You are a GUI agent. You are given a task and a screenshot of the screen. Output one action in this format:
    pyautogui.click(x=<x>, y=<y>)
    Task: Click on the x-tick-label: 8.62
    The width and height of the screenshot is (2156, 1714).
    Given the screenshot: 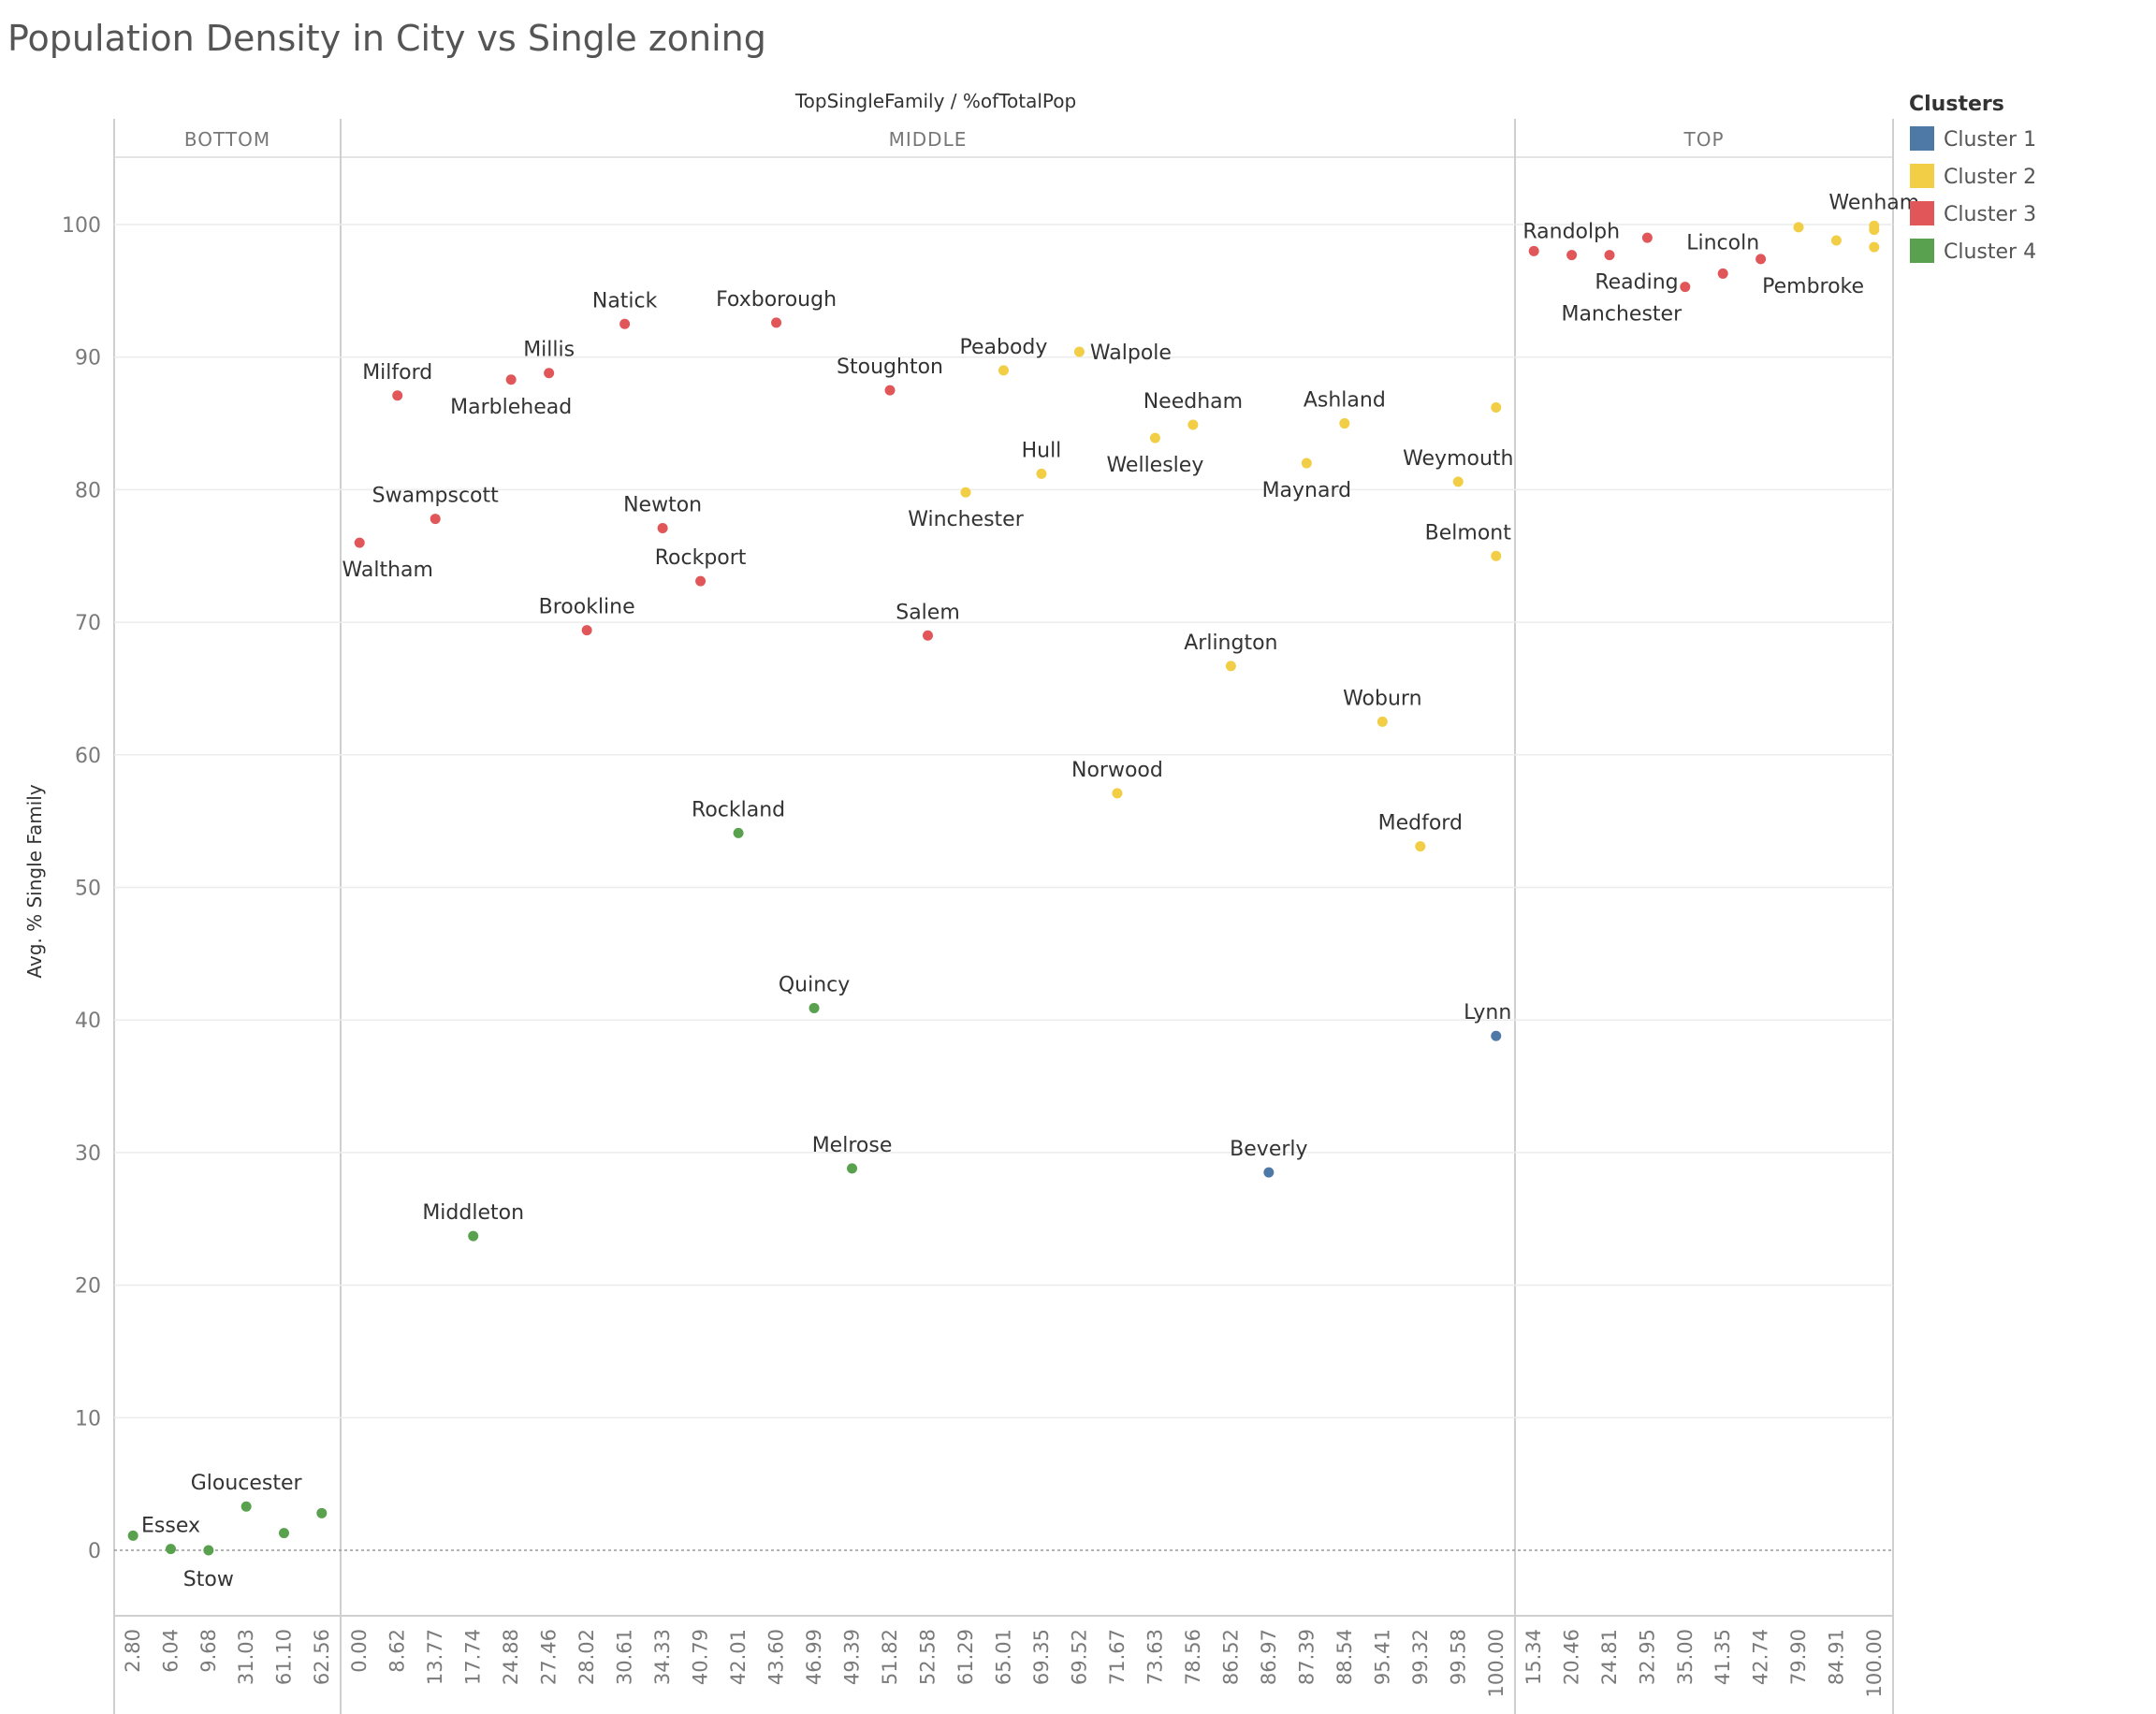 What is the action you would take?
    pyautogui.click(x=397, y=1651)
    